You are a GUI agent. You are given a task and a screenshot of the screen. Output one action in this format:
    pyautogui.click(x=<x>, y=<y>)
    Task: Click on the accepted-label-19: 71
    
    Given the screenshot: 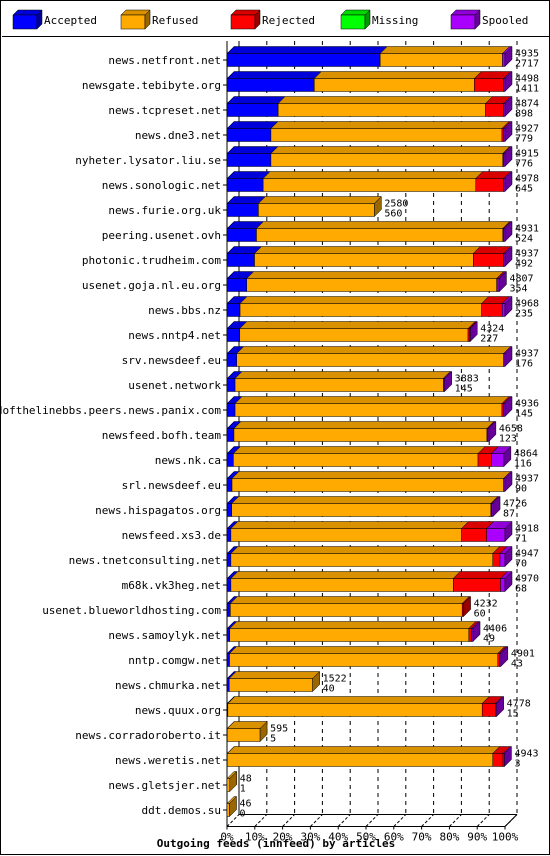 What is the action you would take?
    pyautogui.click(x=521, y=539)
    